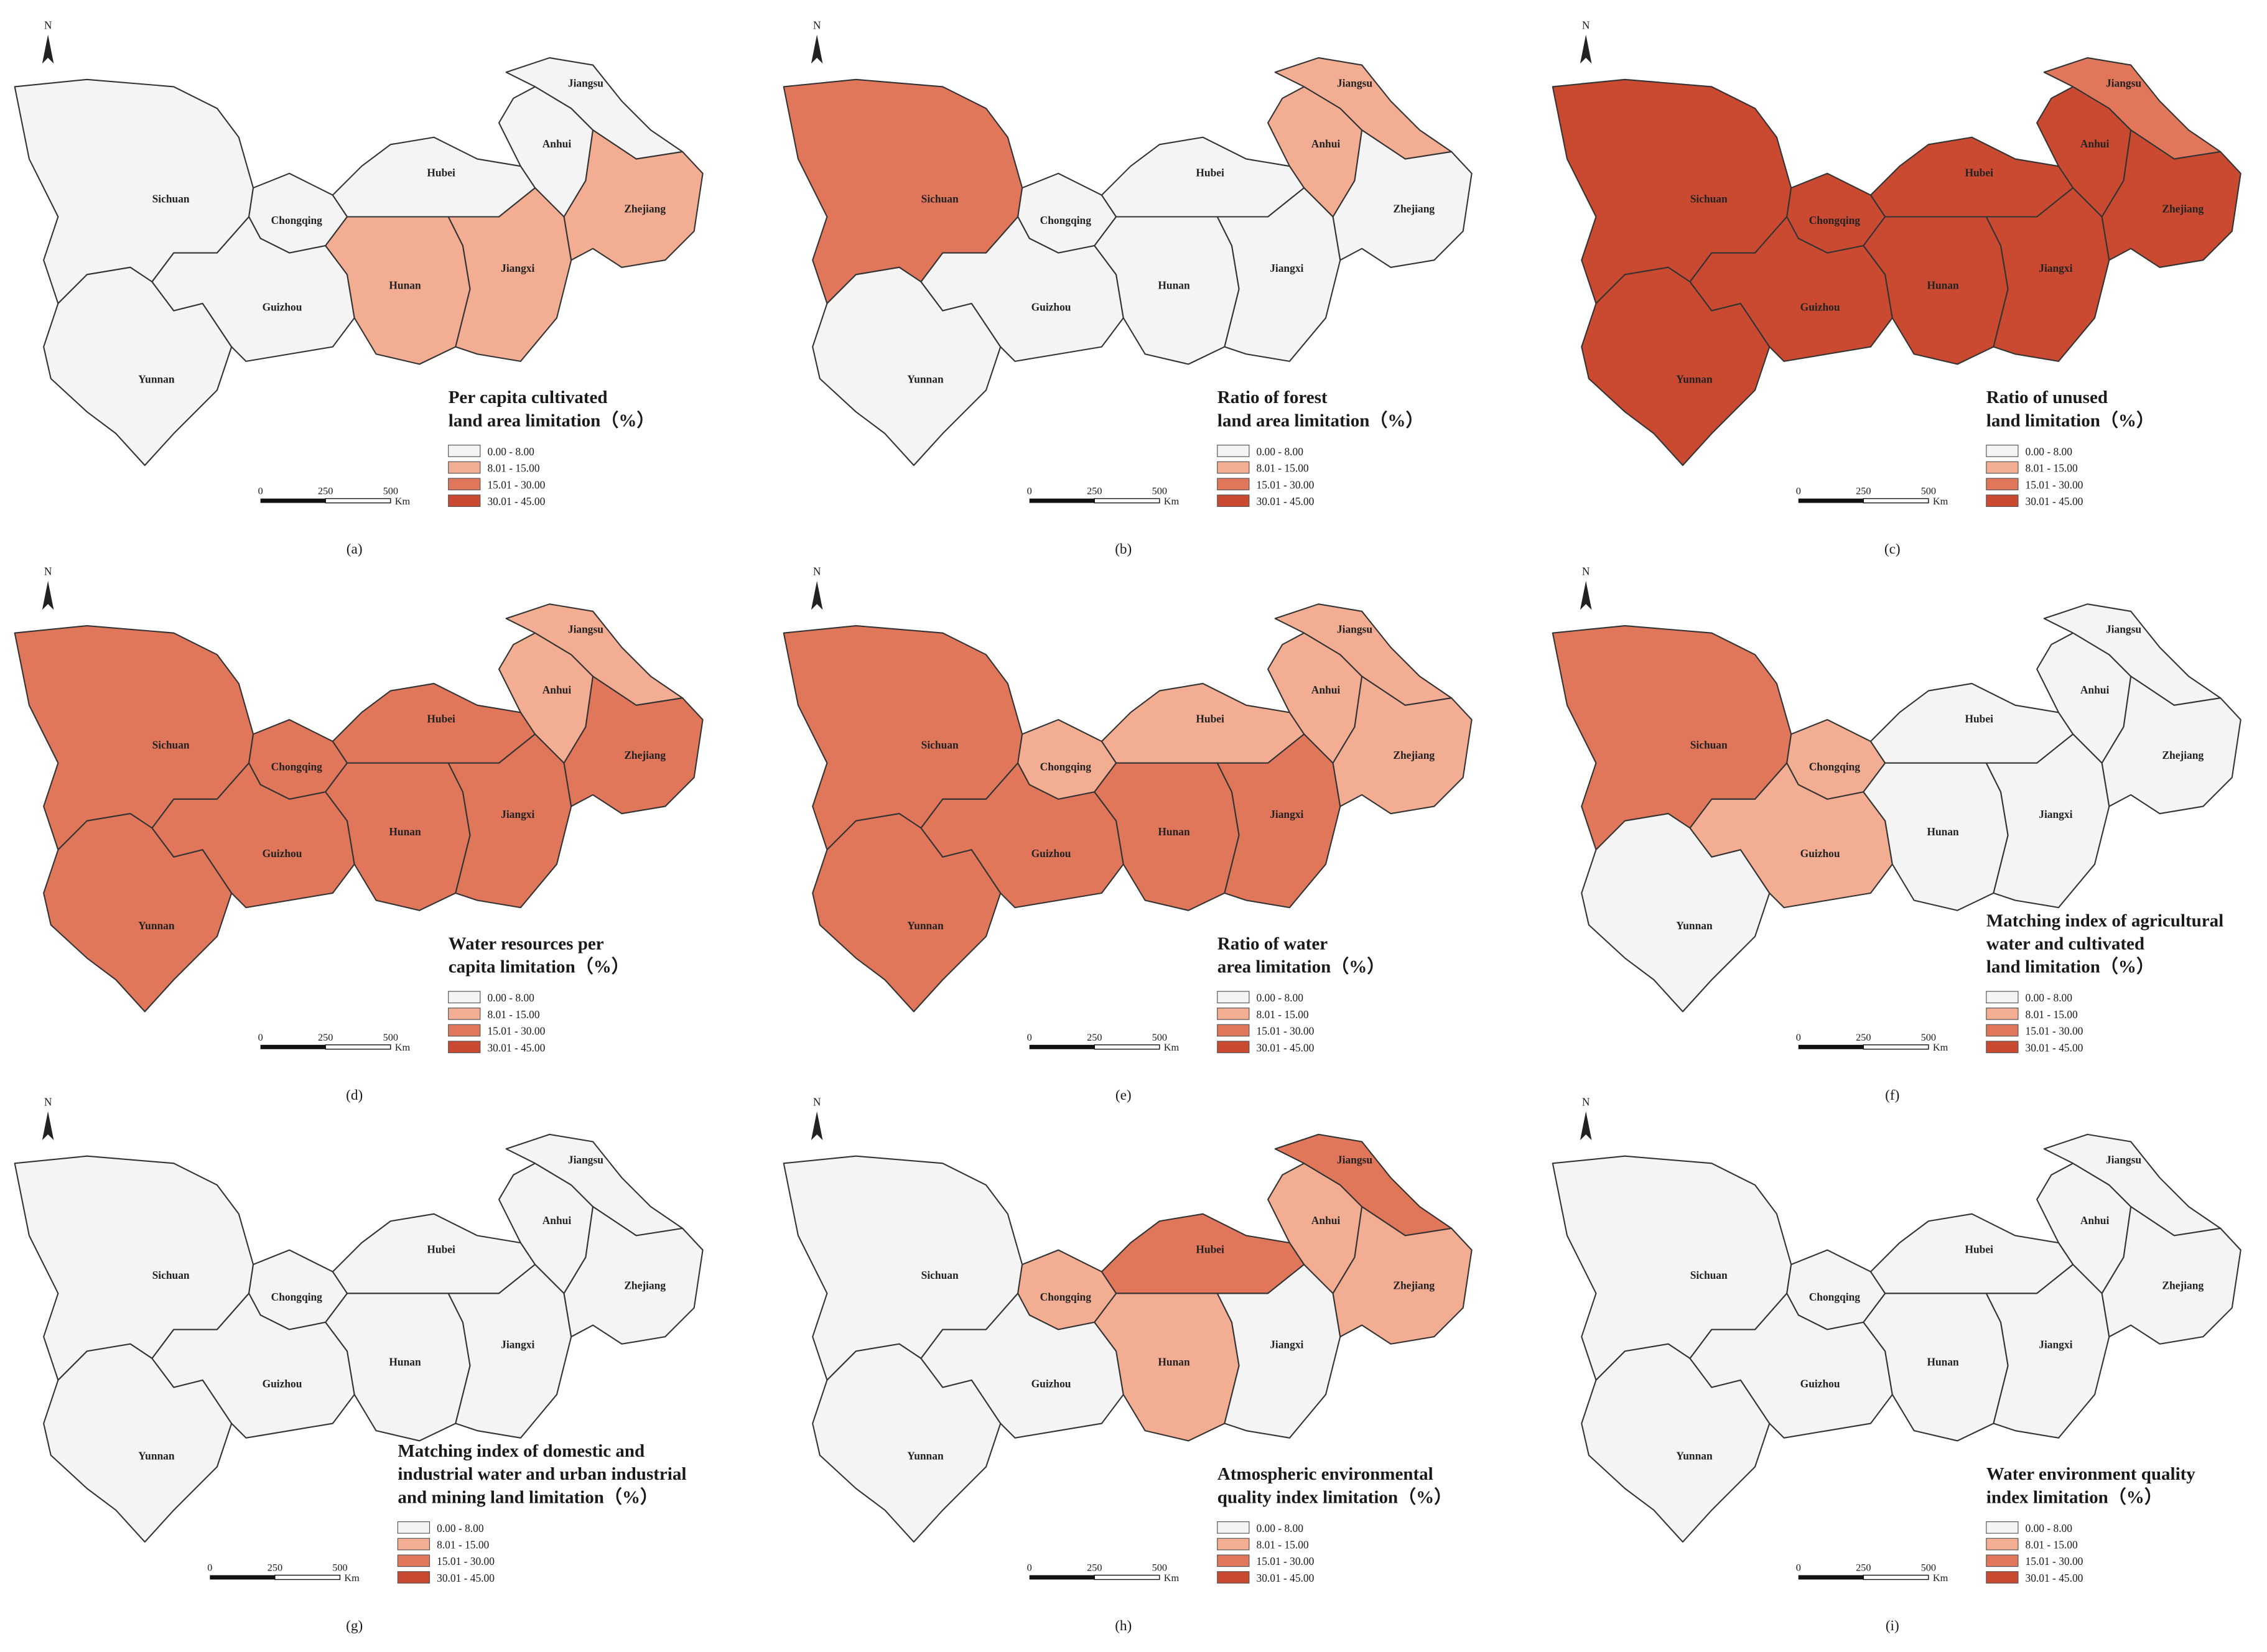 This screenshot has width=2267, height=1652. I want to click on legend-title: Atmospheric environmental, so click(1325, 1474).